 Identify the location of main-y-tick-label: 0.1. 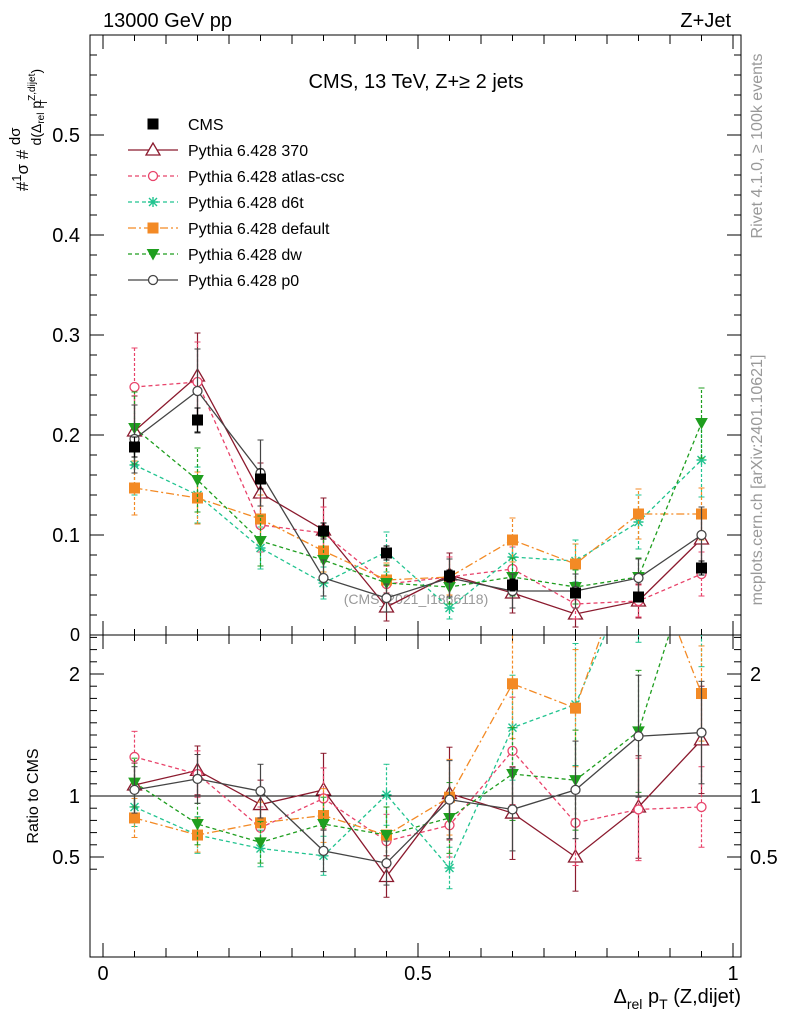
(66, 536).